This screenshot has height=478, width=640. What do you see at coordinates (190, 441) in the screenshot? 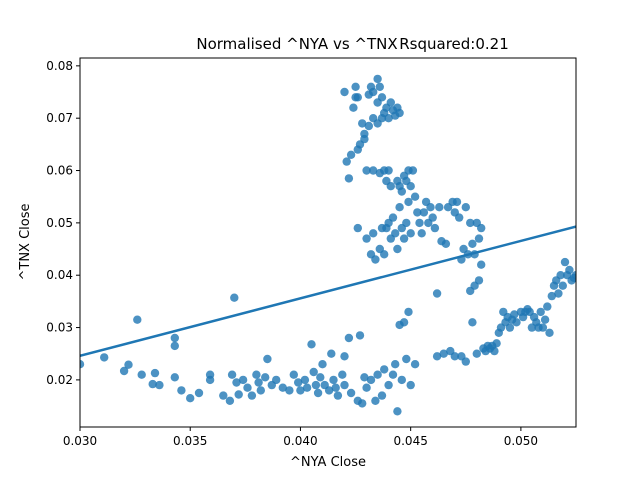
I see `x-tick-label: 0.035` at bounding box center [190, 441].